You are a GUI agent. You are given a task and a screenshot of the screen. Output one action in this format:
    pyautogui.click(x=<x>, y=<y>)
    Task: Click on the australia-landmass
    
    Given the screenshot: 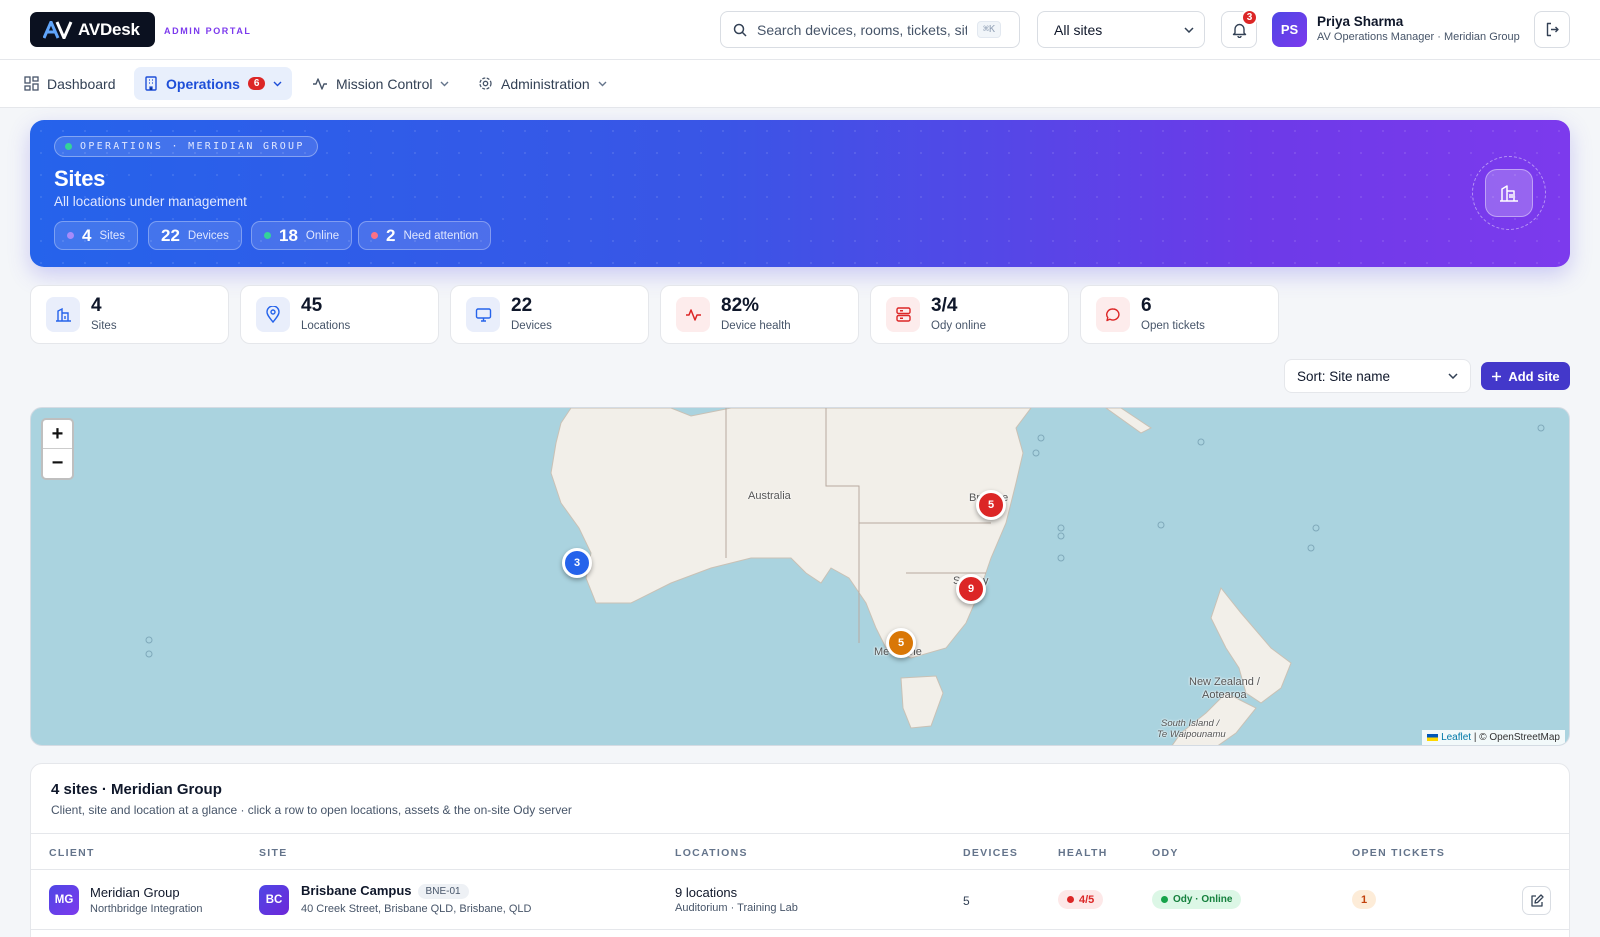 What is the action you would take?
    pyautogui.click(x=791, y=533)
    